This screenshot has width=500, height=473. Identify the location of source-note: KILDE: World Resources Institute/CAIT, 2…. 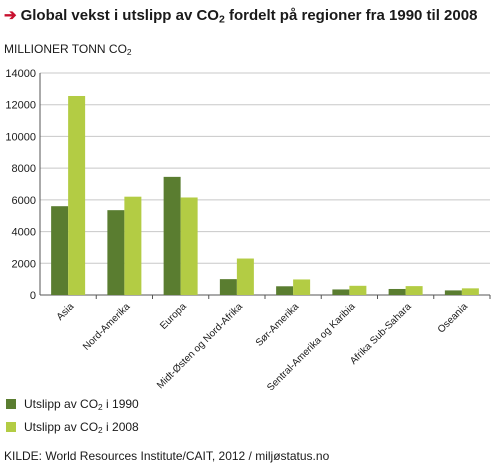
(167, 456).